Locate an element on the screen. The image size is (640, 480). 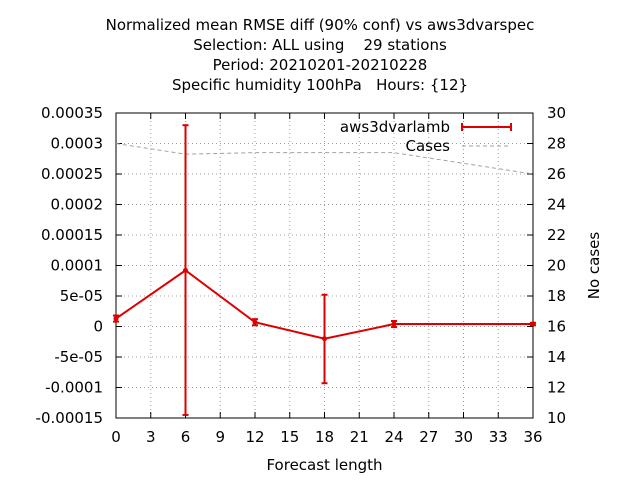
y2-axis-label: No cases is located at coordinates (594, 266).